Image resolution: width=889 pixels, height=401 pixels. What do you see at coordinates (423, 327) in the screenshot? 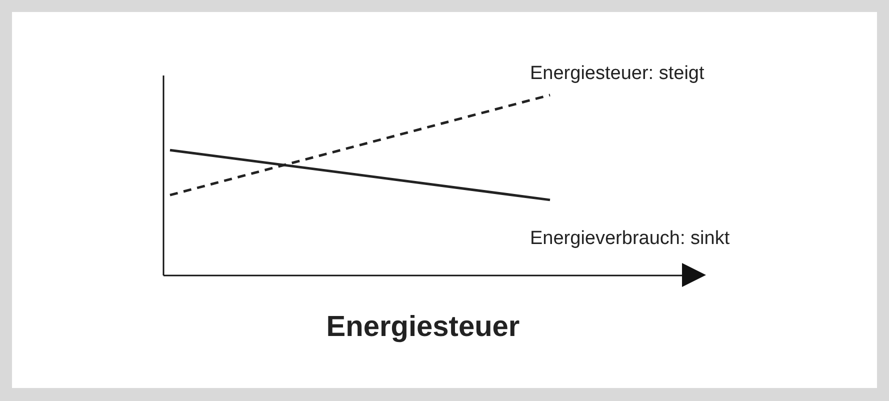
I see `text: Energiesteuer` at bounding box center [423, 327].